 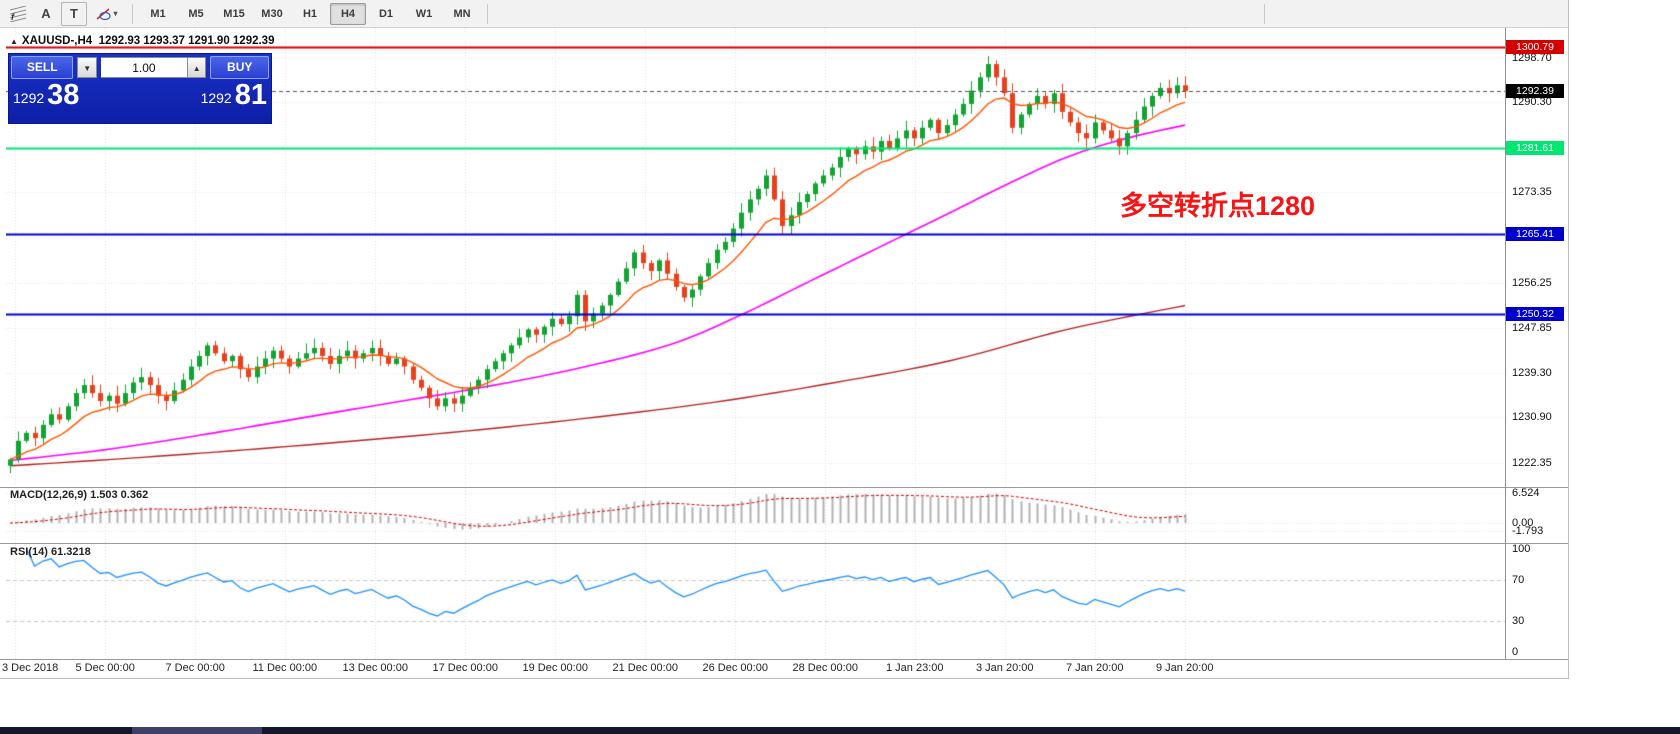 What do you see at coordinates (272, 13) in the screenshot?
I see `timeframe-button-m30: M30` at bounding box center [272, 13].